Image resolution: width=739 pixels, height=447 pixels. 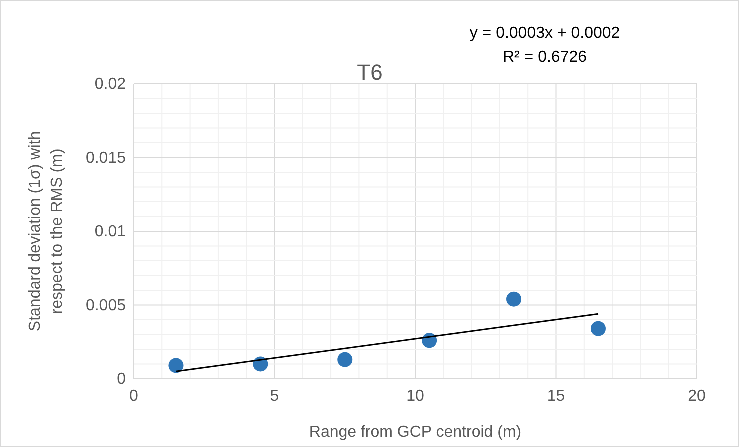 What do you see at coordinates (106, 158) in the screenshot?
I see `y-tick-label: 0.015` at bounding box center [106, 158].